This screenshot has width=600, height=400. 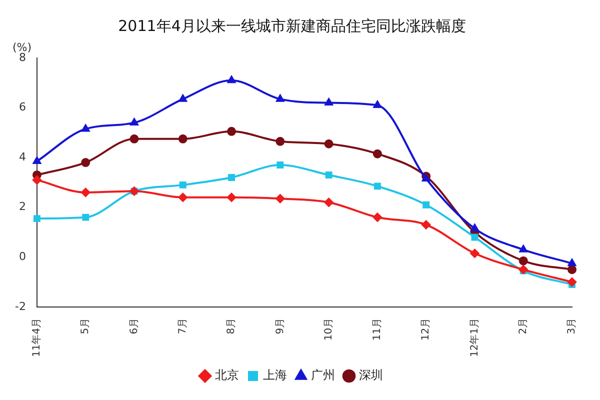 I want to click on x-tick-label: 8月, so click(x=232, y=326).